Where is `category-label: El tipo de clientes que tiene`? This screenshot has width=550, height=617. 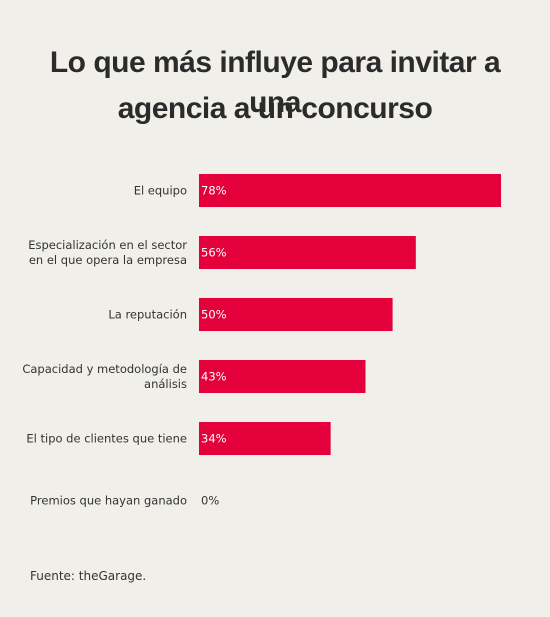 category-label: El tipo de clientes que tiene is located at coordinates (106, 439).